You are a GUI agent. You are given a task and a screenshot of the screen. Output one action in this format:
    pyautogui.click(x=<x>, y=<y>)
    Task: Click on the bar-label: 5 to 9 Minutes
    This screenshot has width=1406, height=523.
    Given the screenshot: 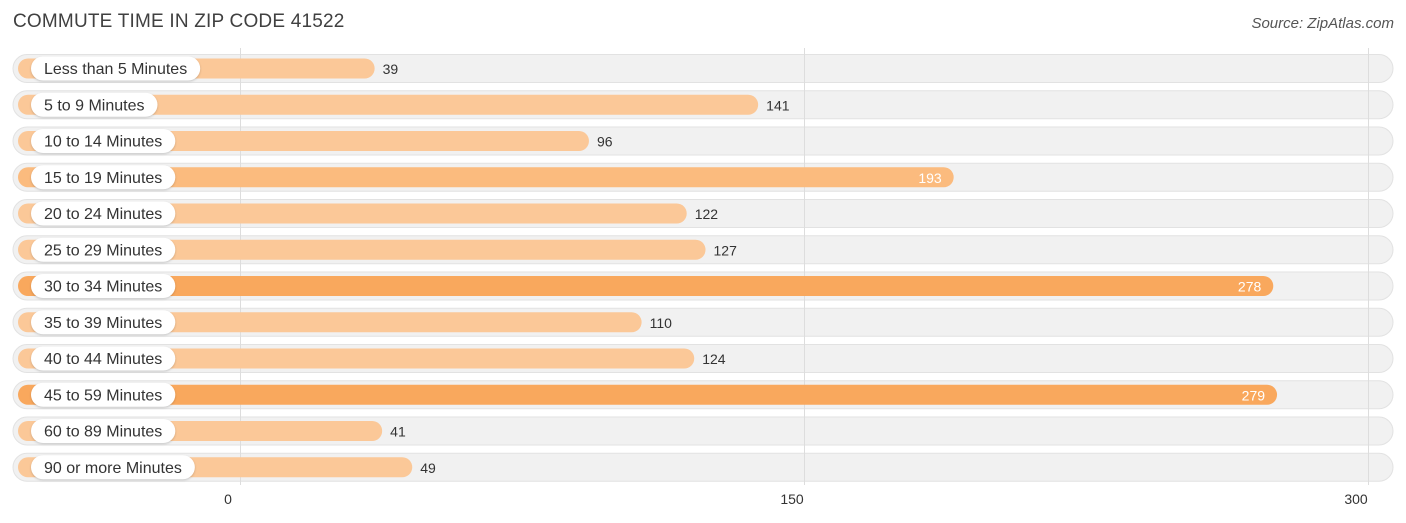 What is the action you would take?
    pyautogui.click(x=94, y=105)
    